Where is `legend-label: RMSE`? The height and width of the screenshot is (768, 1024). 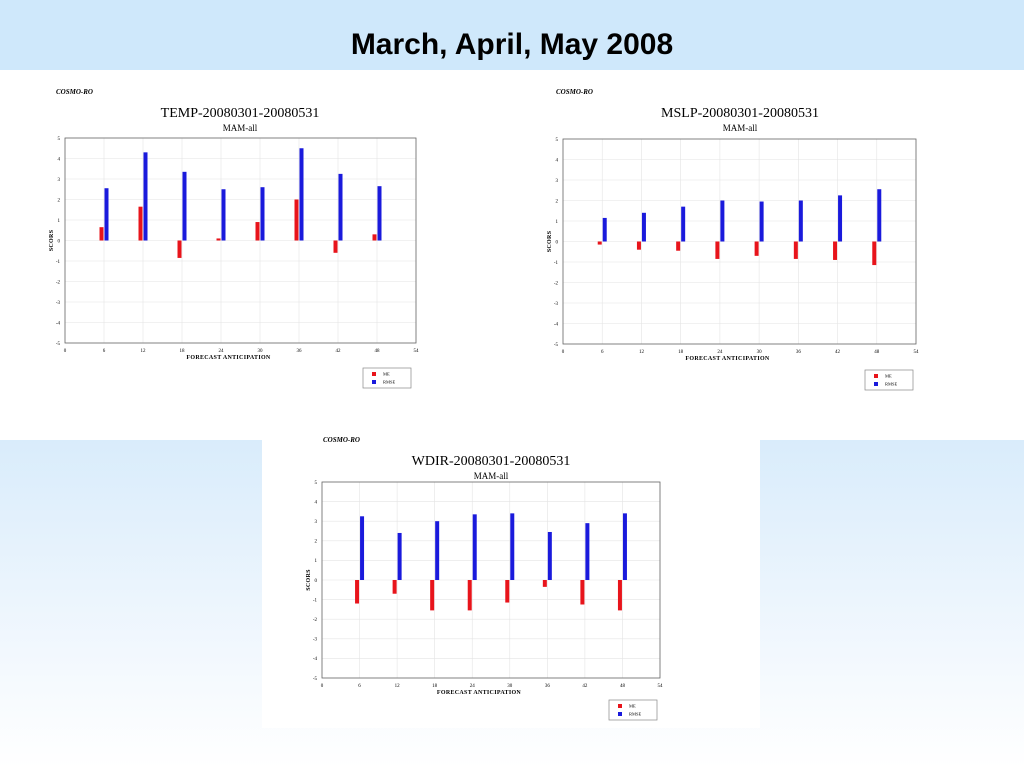
legend-label: RMSE is located at coordinates (389, 382).